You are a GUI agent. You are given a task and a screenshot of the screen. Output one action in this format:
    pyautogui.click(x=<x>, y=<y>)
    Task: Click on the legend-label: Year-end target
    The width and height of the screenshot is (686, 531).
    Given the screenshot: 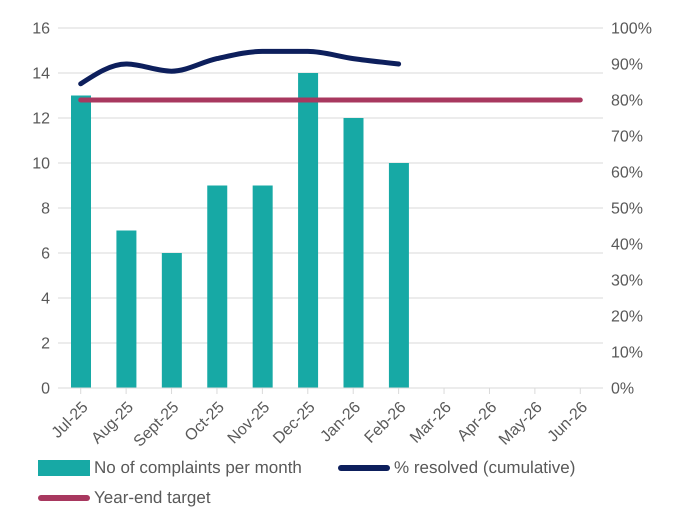 What is the action you would take?
    pyautogui.click(x=152, y=498)
    